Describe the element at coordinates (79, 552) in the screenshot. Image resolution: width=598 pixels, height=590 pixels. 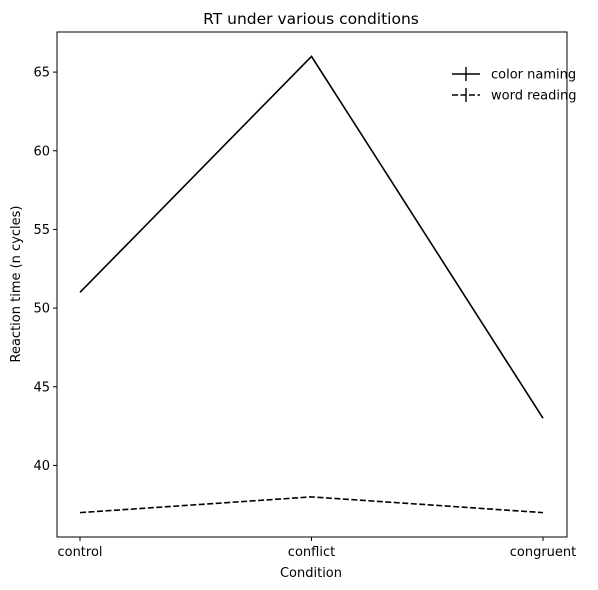
I see `x-tick-label: control` at that location.